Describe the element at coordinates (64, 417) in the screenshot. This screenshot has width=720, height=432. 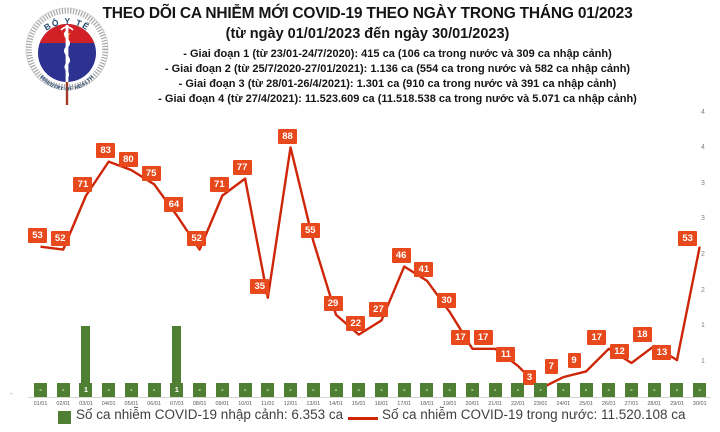
I see `legend-bar-swatch-icon` at that location.